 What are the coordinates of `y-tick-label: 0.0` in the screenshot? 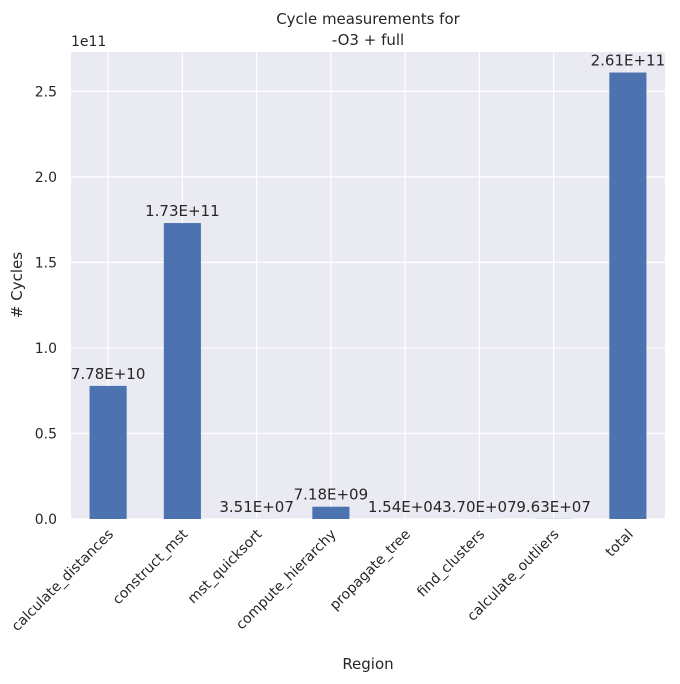 It's located at (46, 520).